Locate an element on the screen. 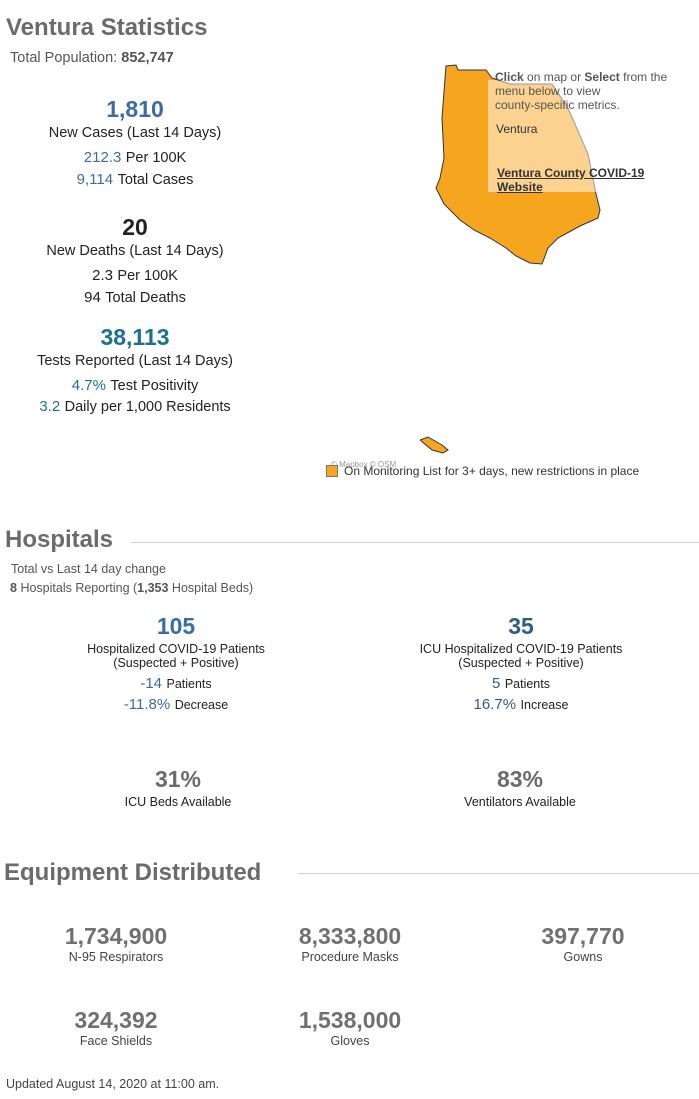  equipment-item: 324,392 Face Shields is located at coordinates (116, 1027).